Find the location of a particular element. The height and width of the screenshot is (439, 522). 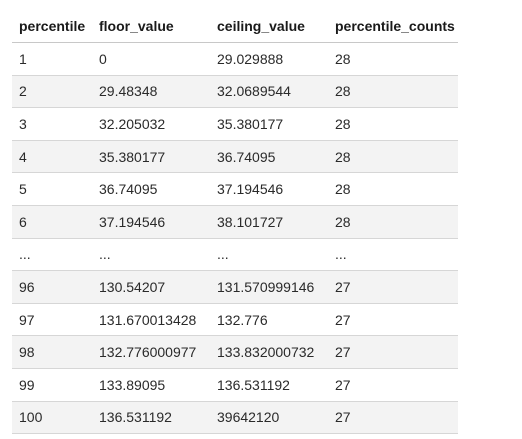

table-row: 4 35.380177 36.74095 28 is located at coordinates (235, 157).